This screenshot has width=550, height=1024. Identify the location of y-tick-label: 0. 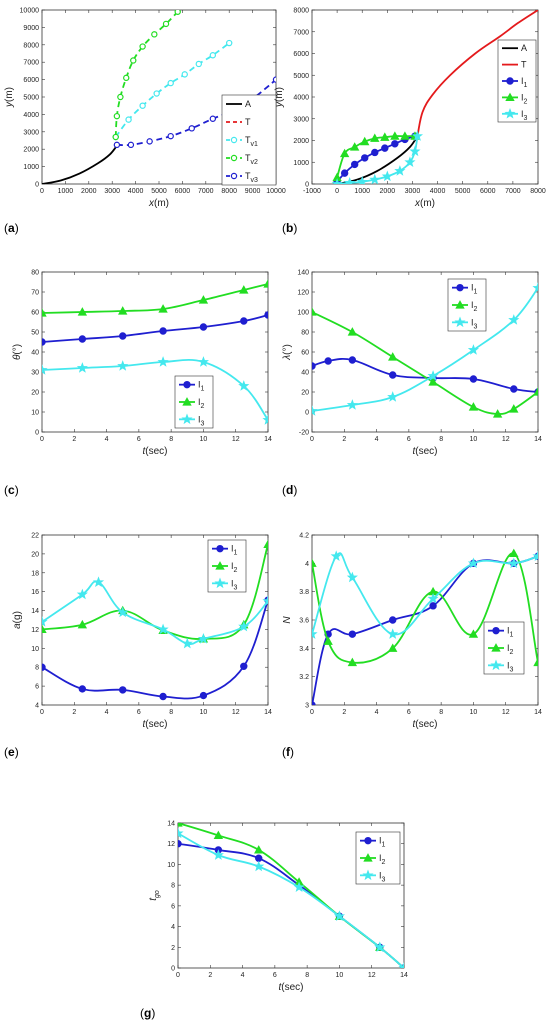
(307, 413).